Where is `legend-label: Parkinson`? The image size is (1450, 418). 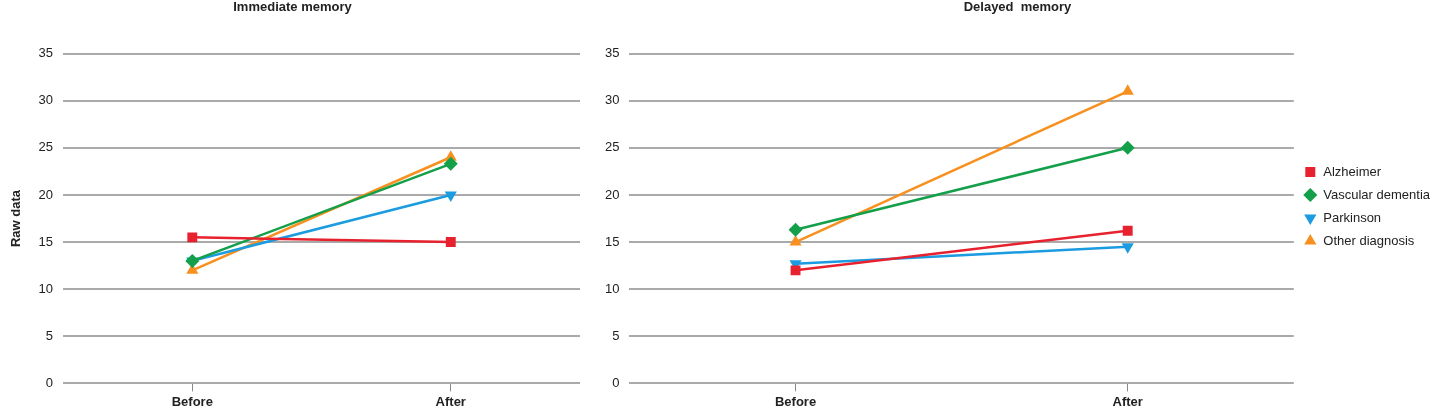 legend-label: Parkinson is located at coordinates (1352, 217).